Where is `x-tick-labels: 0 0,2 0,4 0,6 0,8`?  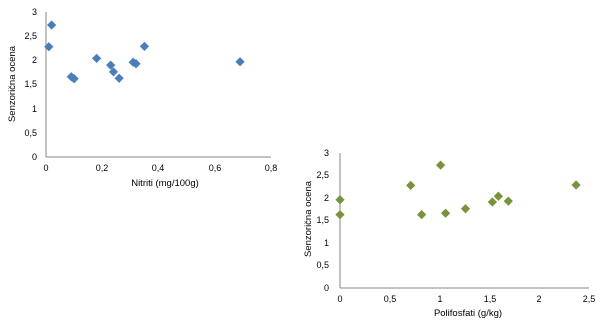 x-tick-labels: 0 0,2 0,4 0,6 0,8 is located at coordinates (160, 168).